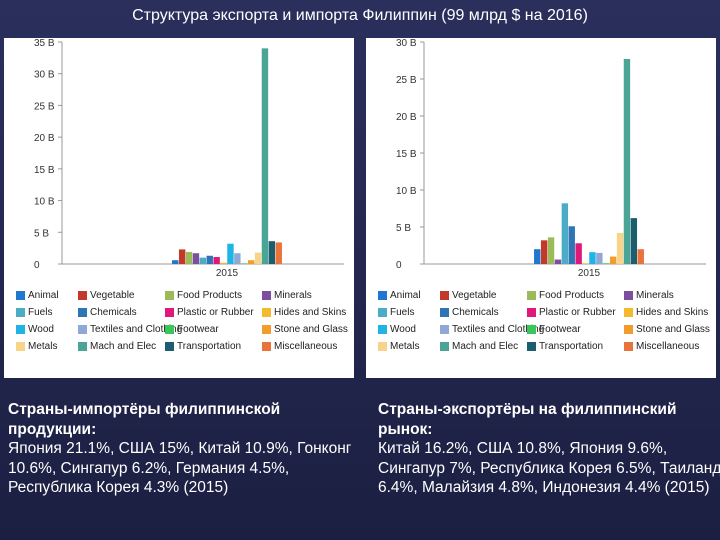  What do you see at coordinates (405, 346) in the screenshot?
I see `legend-label: Metals` at bounding box center [405, 346].